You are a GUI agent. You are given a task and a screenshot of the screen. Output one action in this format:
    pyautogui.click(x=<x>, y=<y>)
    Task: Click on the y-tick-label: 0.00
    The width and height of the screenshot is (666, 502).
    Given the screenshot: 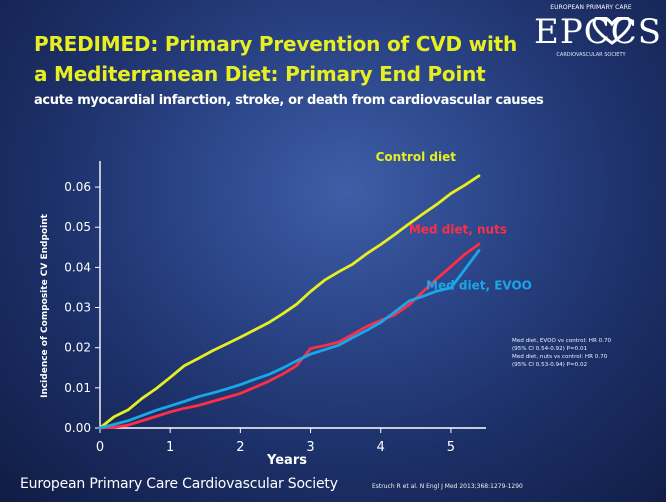 What is the action you would take?
    pyautogui.click(x=77, y=428)
    